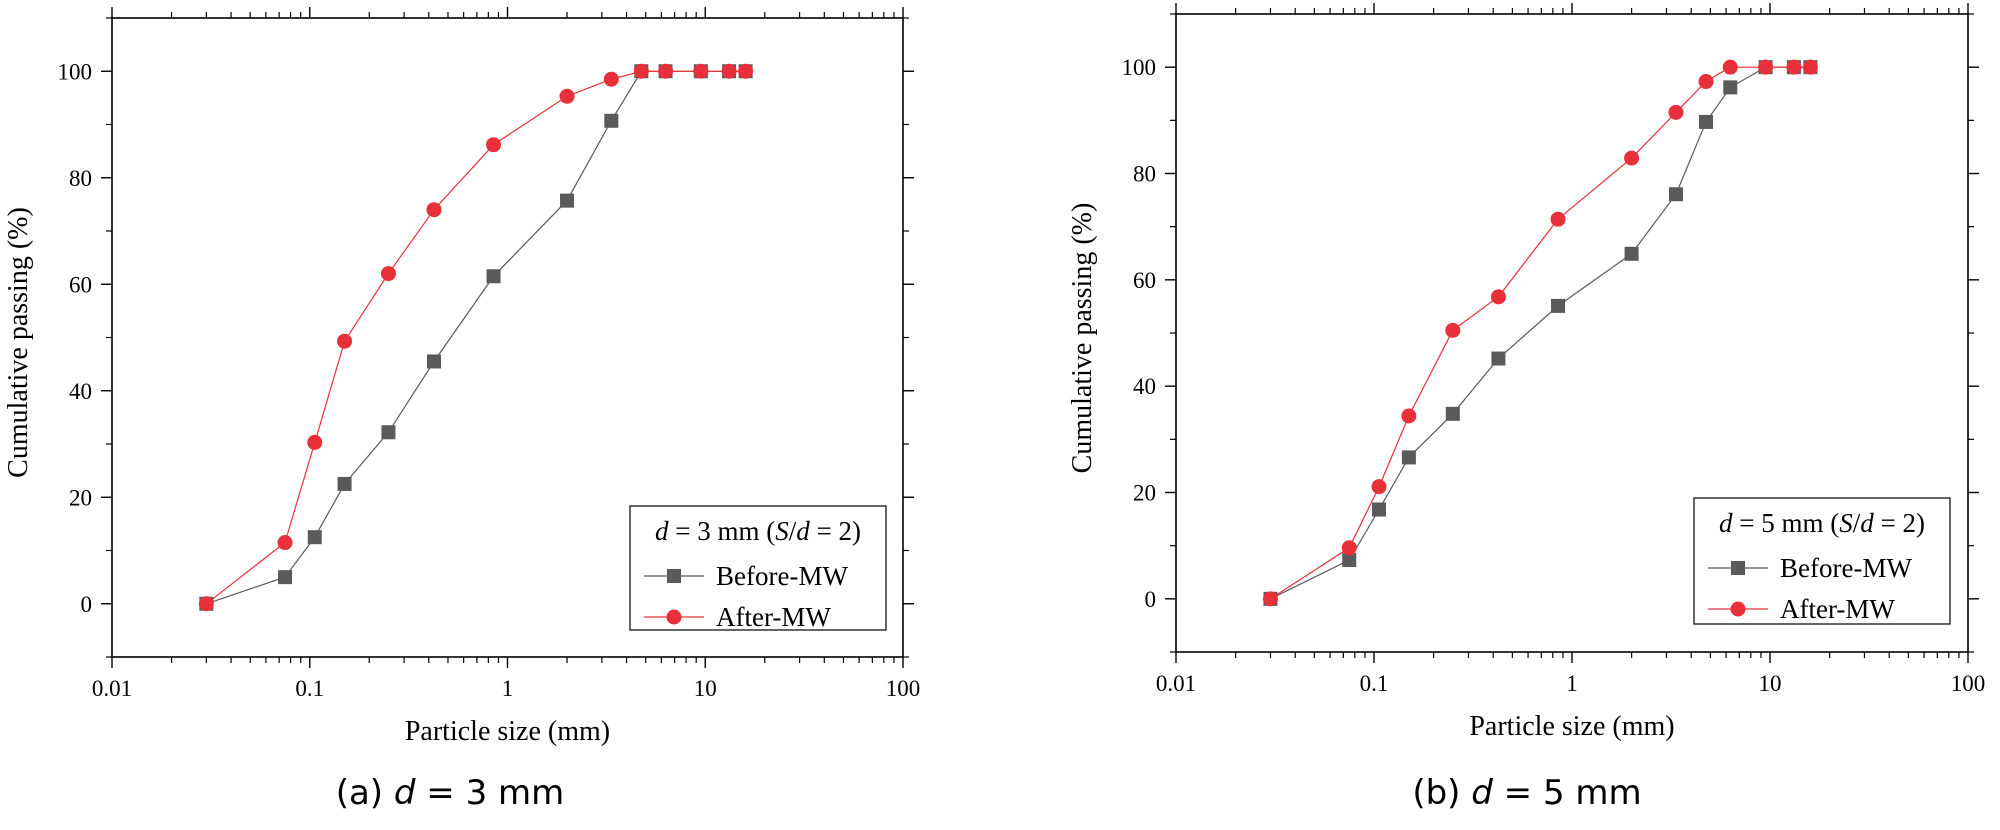 The image size is (2000, 830). Describe the element at coordinates (1786, 523) in the screenshot. I see `legend-title-text: = 5 mm (` at that location.